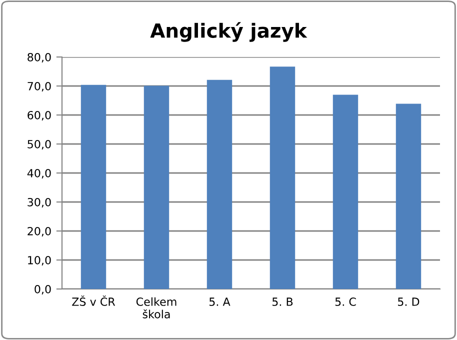 The width and height of the screenshot is (457, 340). I want to click on x-tick-label: 5. A, so click(219, 302).